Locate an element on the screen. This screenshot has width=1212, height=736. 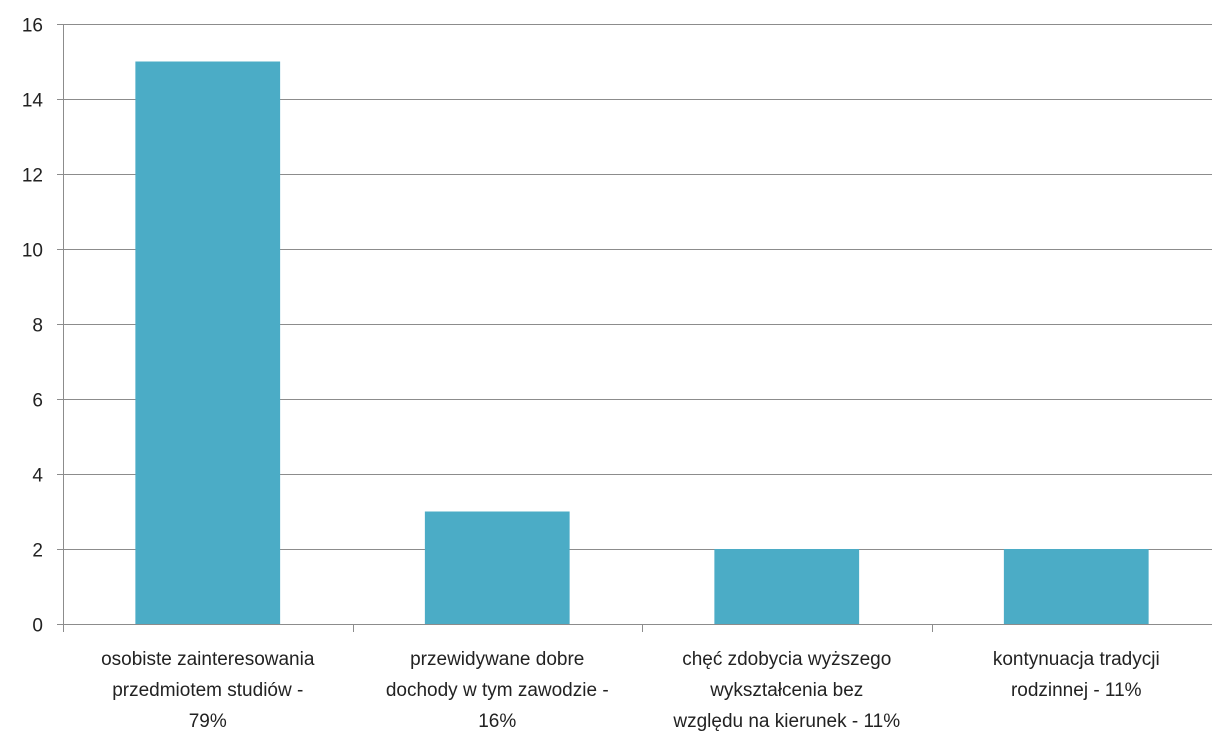
x-category-label-line: chęć zdobycia wyższego is located at coordinates (786, 659).